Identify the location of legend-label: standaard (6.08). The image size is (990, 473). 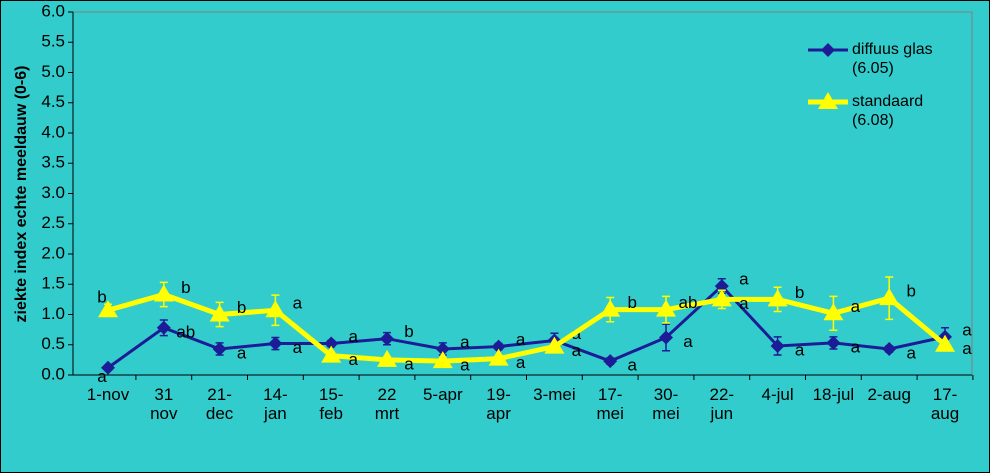
(888, 111).